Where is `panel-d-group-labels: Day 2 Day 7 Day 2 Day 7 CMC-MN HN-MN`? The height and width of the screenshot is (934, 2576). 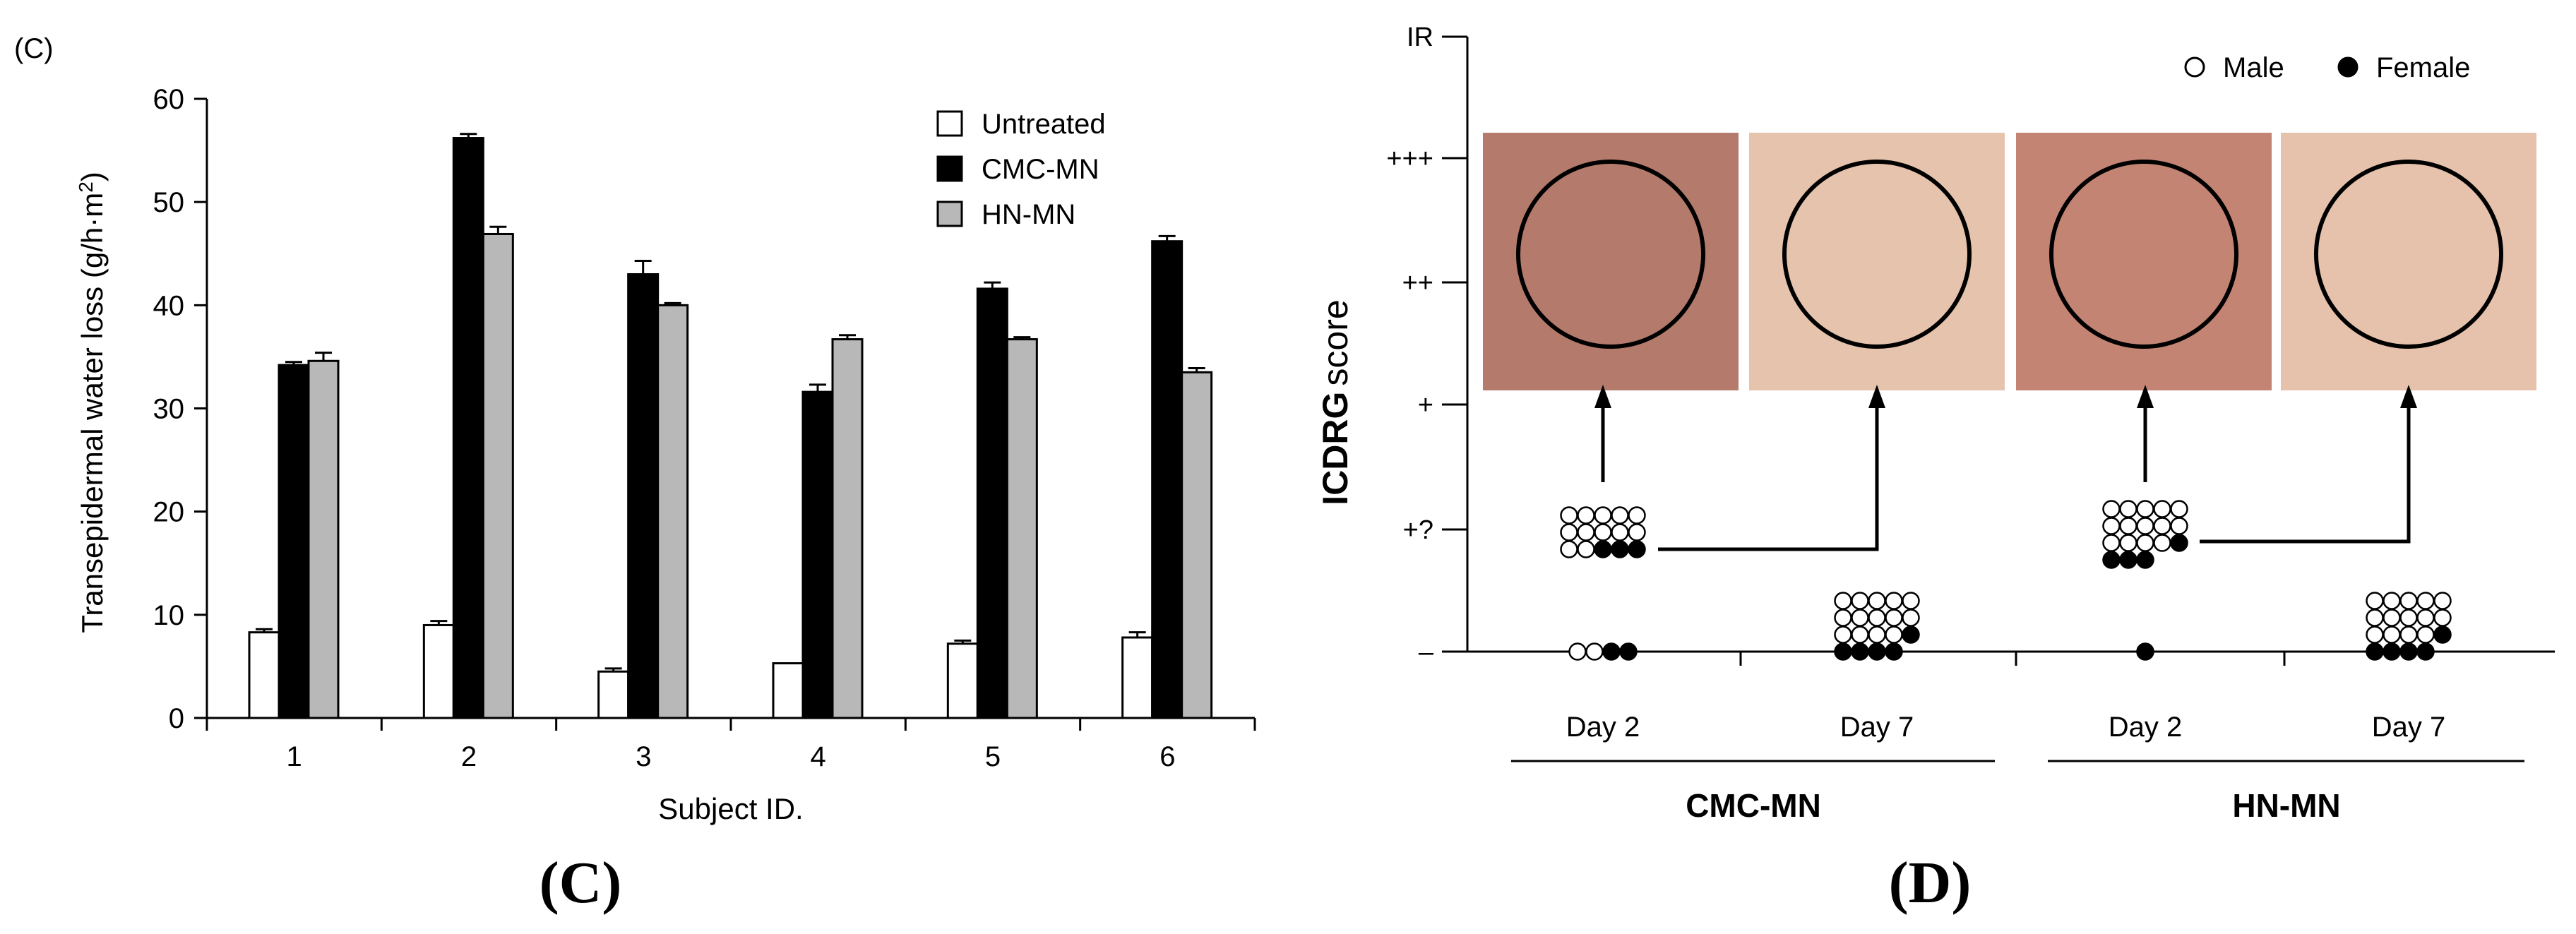 panel-d-group-labels: Day 2 Day 7 Day 2 Day 7 CMC-MN HN-MN is located at coordinates (2017, 768).